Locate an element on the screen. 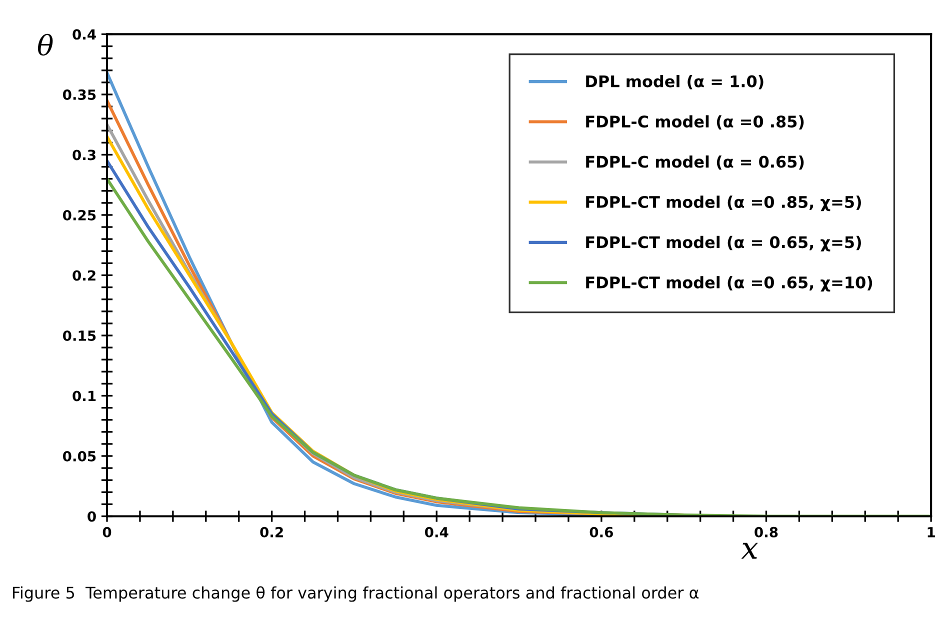 This screenshot has width=952, height=622. legend-label: FDPL-CT model (α =0 .65, χ=10) is located at coordinates (729, 284).